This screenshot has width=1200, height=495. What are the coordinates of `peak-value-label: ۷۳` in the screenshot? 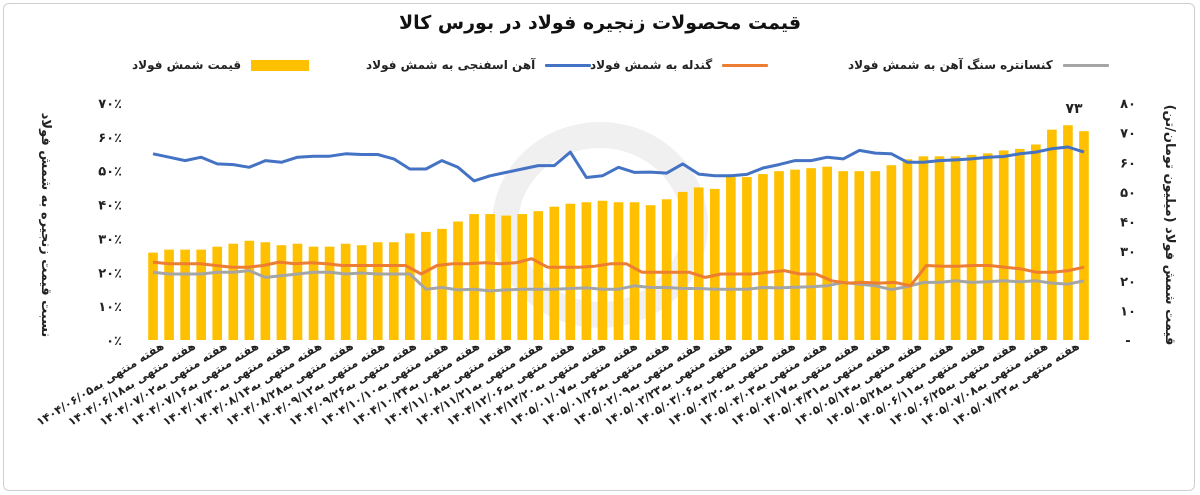 It's located at (1074, 109).